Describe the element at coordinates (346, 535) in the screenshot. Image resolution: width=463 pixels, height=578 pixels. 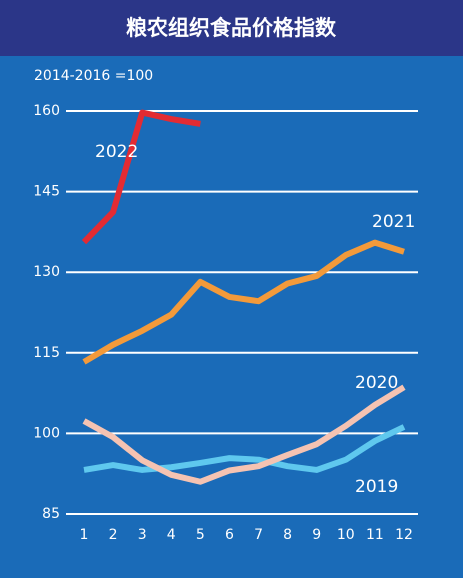
I see `x-tick-label: 10` at that location.